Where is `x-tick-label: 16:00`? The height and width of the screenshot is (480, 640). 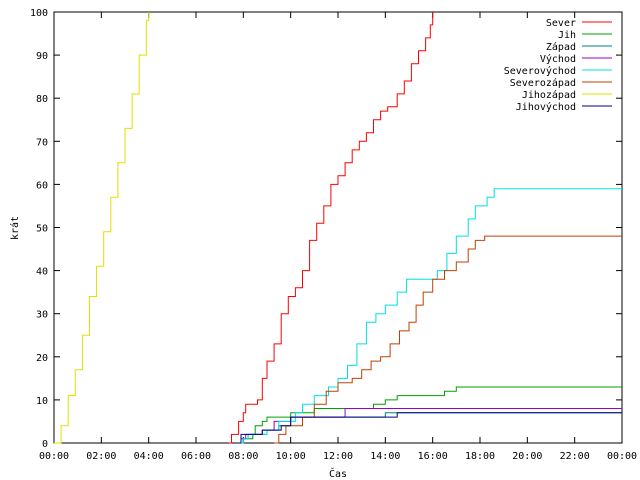
x-tick-label: 16:00 is located at coordinates (433, 456).